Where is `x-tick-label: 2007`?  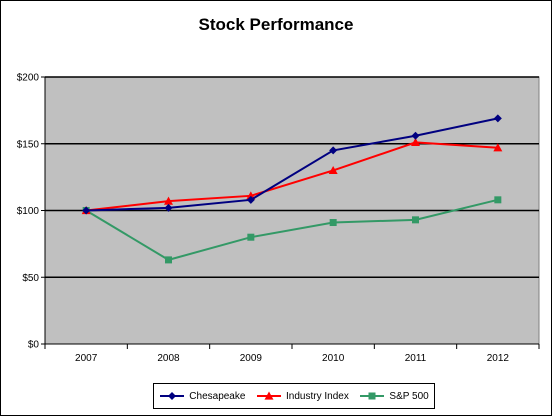 x-tick-label: 2007 is located at coordinates (86, 358).